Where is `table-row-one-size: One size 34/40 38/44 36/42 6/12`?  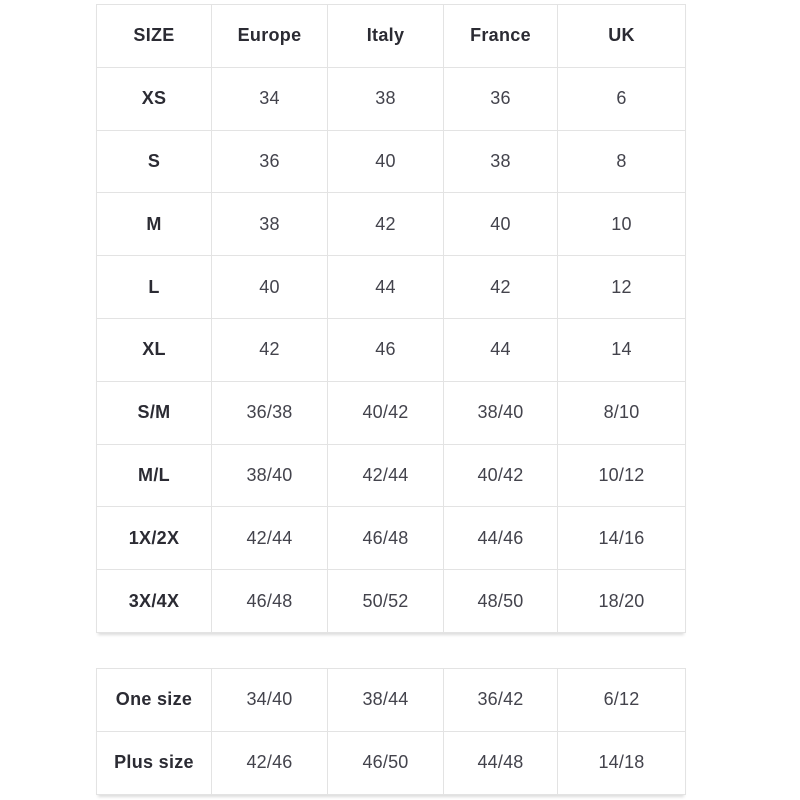
table-row-one-size: One size 34/40 38/44 36/42 6/12 is located at coordinates (391, 700).